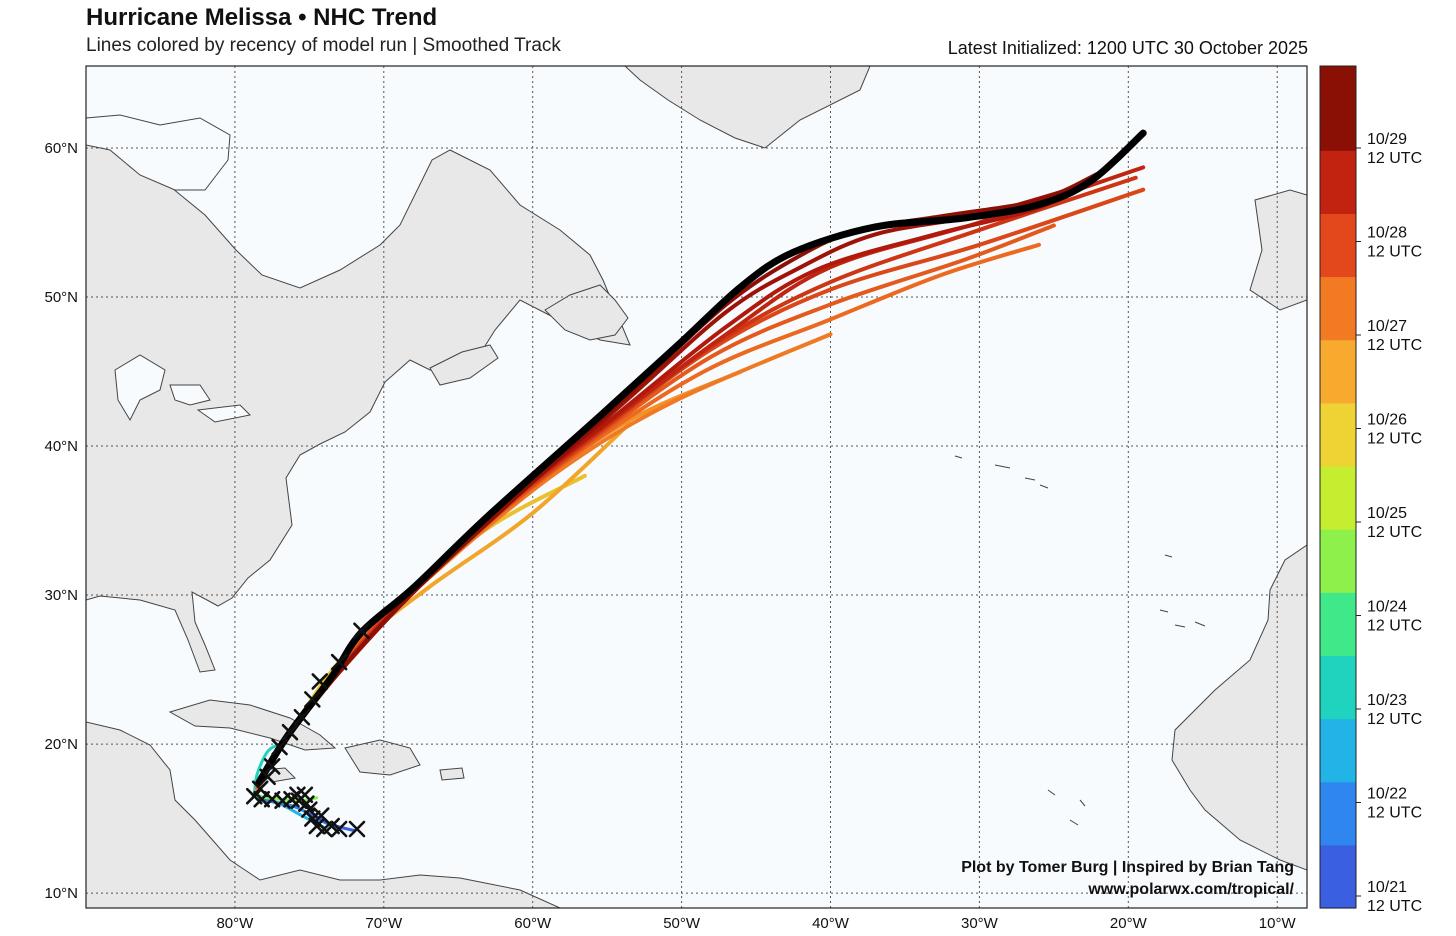  I want to click on lat-tick-label: 60°N, so click(61, 148).